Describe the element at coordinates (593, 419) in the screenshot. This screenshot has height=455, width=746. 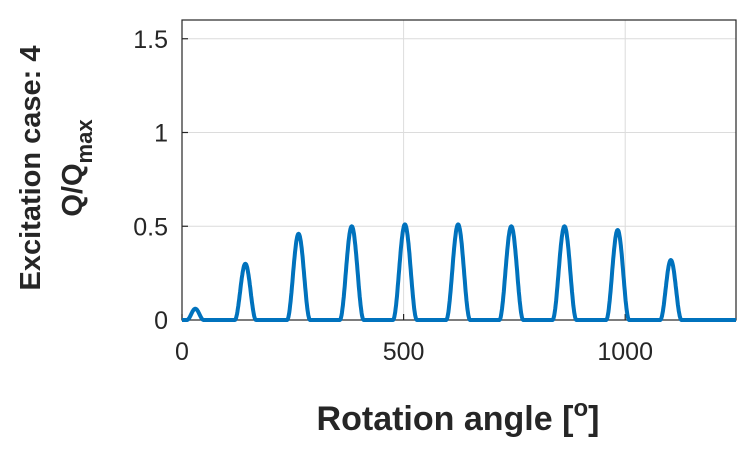
I see `x-axis-title-end: ]` at that location.